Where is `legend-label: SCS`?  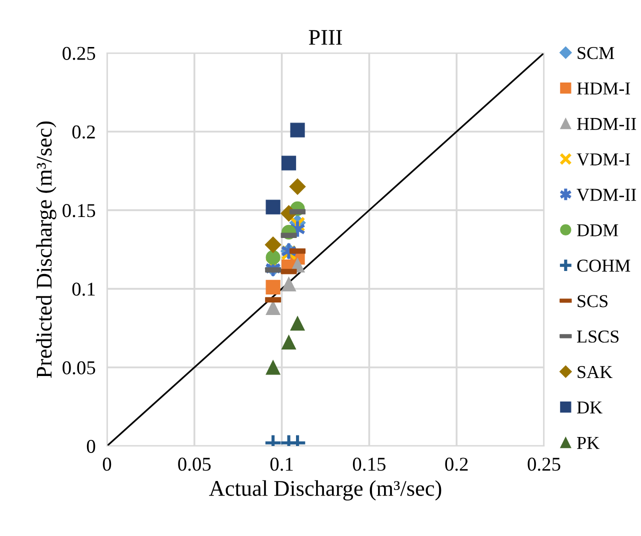 legend-label: SCS is located at coordinates (593, 301).